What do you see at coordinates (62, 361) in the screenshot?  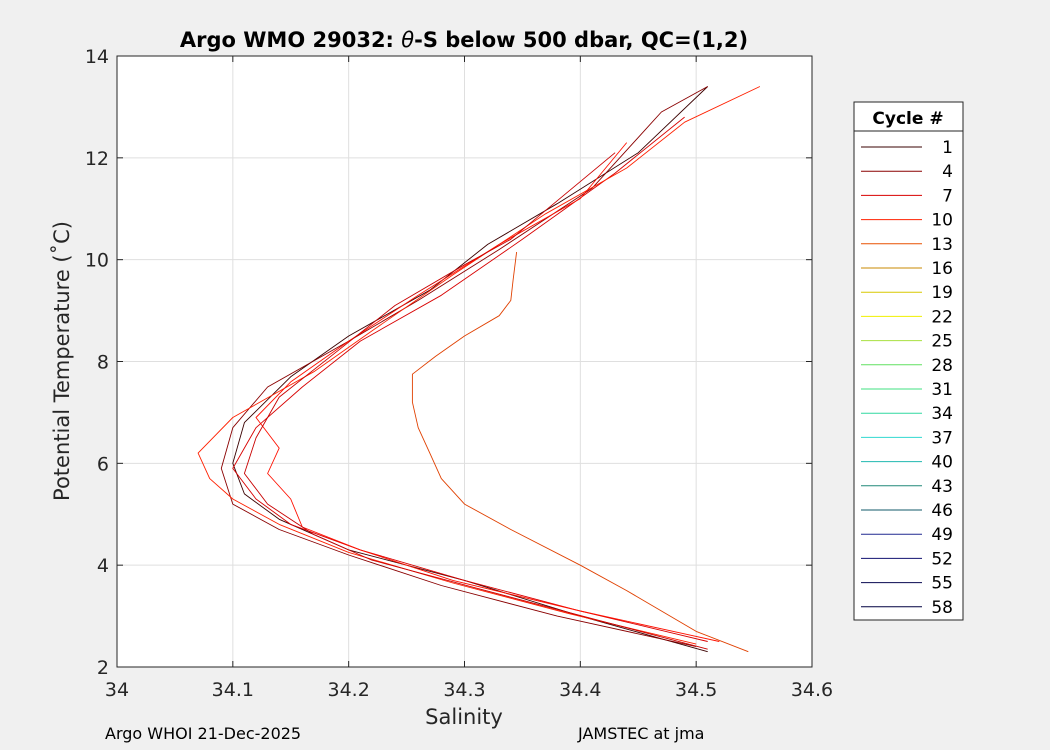 I see `y-axis-label: Potential Temperature (˚C)` at bounding box center [62, 361].